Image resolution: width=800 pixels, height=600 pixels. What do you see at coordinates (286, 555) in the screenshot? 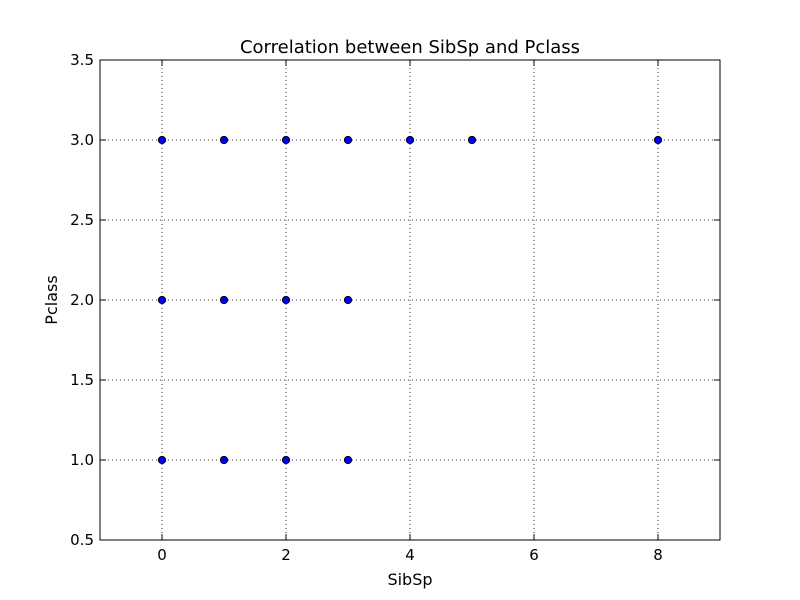
I see `x-tick-label: 2` at bounding box center [286, 555].